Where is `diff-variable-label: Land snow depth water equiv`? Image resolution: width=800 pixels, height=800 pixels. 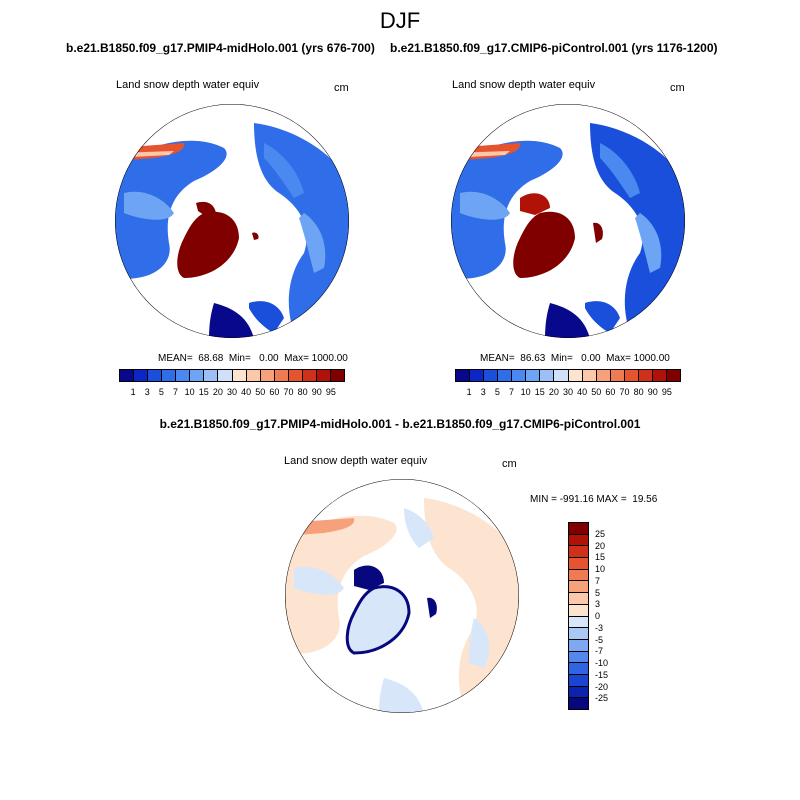
diff-variable-label: Land snow depth water equiv is located at coordinates (356, 461).